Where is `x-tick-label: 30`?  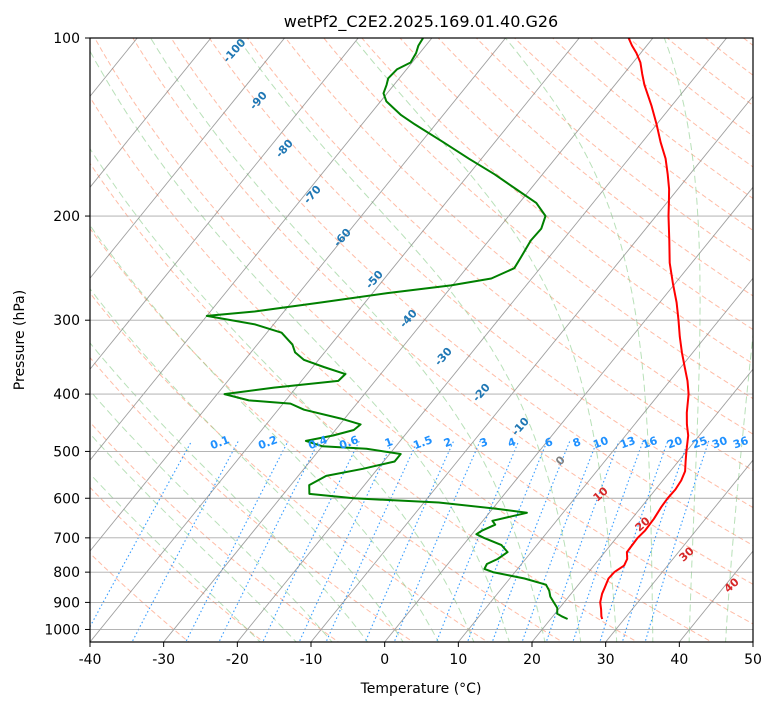
x-tick-label: 30 is located at coordinates (606, 660).